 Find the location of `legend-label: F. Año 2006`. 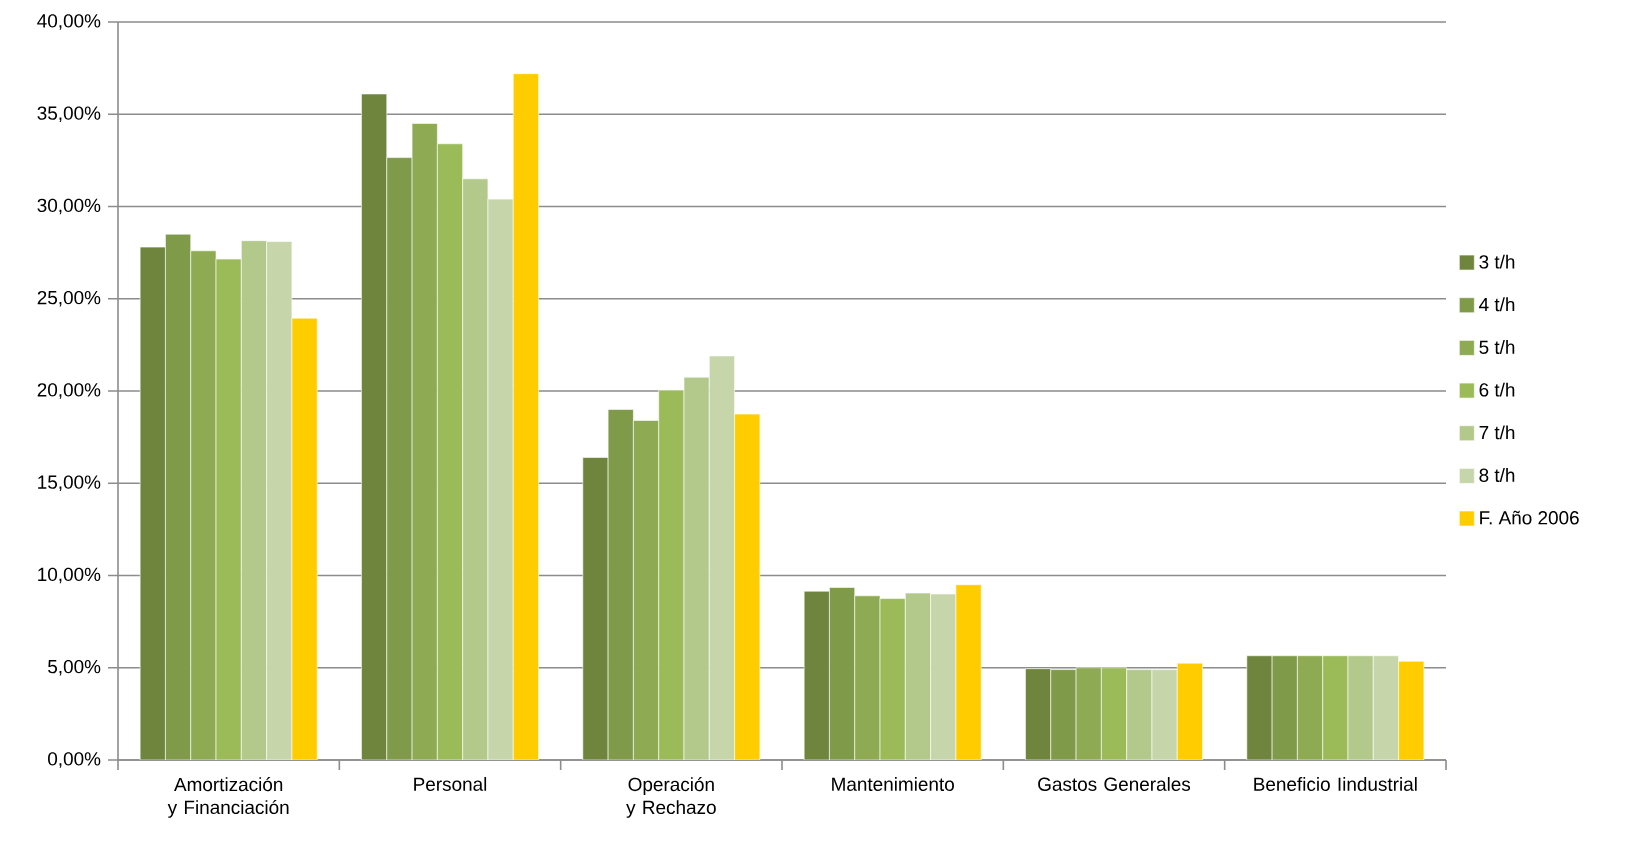

legend-label: F. Año 2006 is located at coordinates (1529, 517).